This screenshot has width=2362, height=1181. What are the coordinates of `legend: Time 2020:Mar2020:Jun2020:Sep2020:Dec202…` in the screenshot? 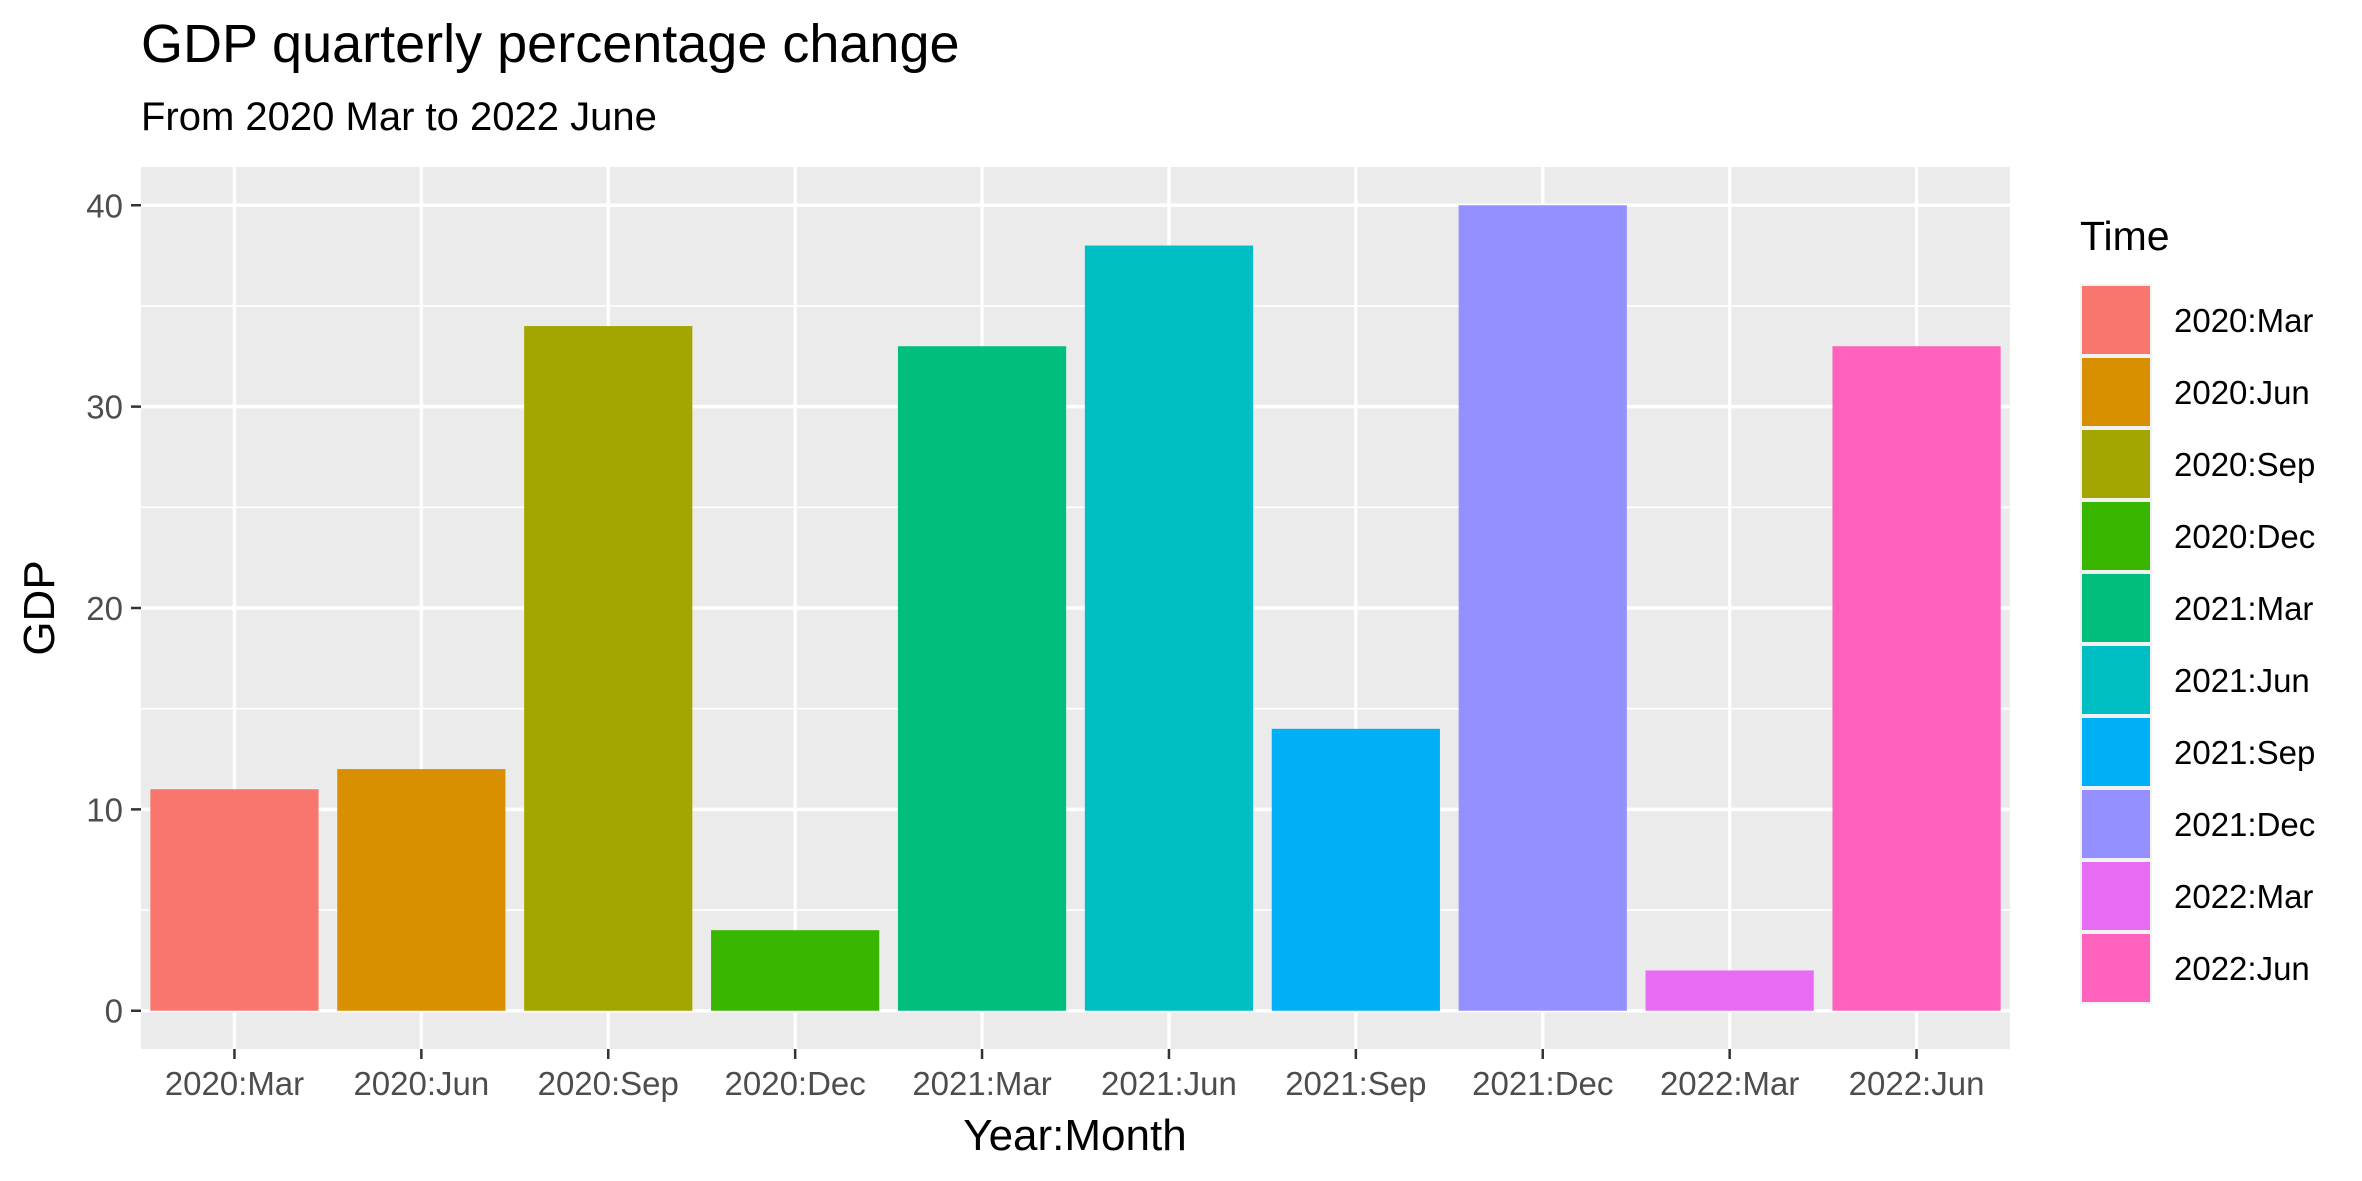 It's located at (2197, 608).